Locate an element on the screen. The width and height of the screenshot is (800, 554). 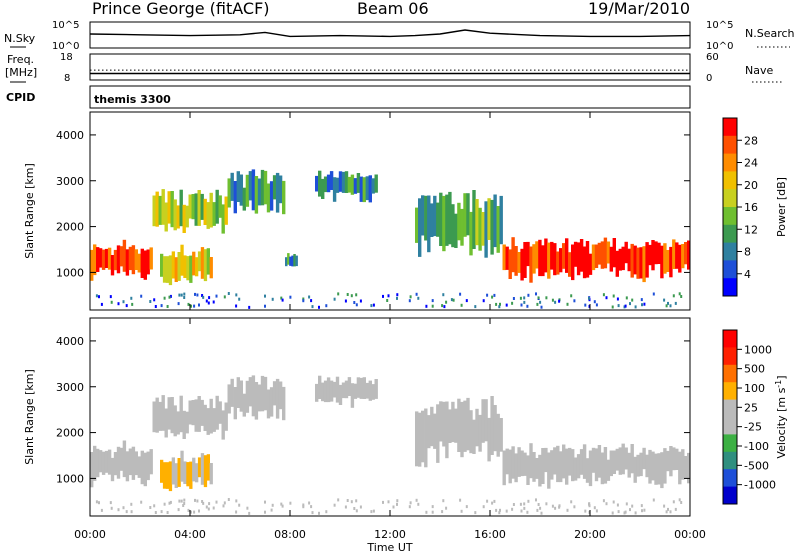
xtick-label: 08:00 is located at coordinates (290, 534).